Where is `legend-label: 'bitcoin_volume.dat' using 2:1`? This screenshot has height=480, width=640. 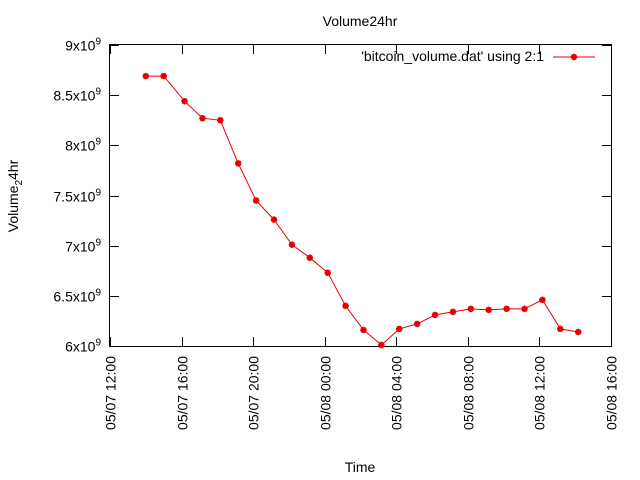
legend-label: 'bitcoin_volume.dat' using 2:1 is located at coordinates (452, 56).